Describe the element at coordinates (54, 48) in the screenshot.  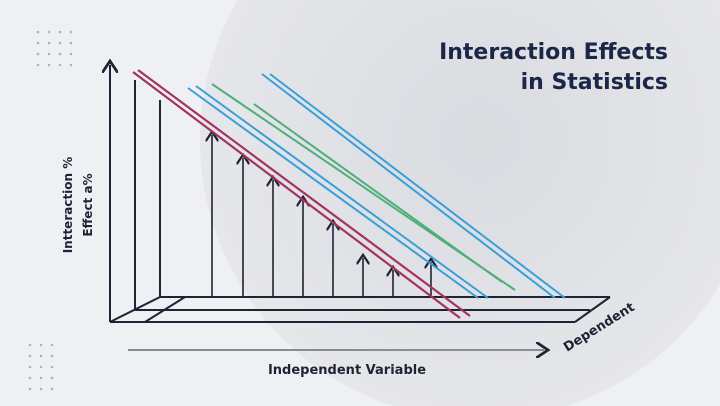
I see `dot-grid-top` at that location.